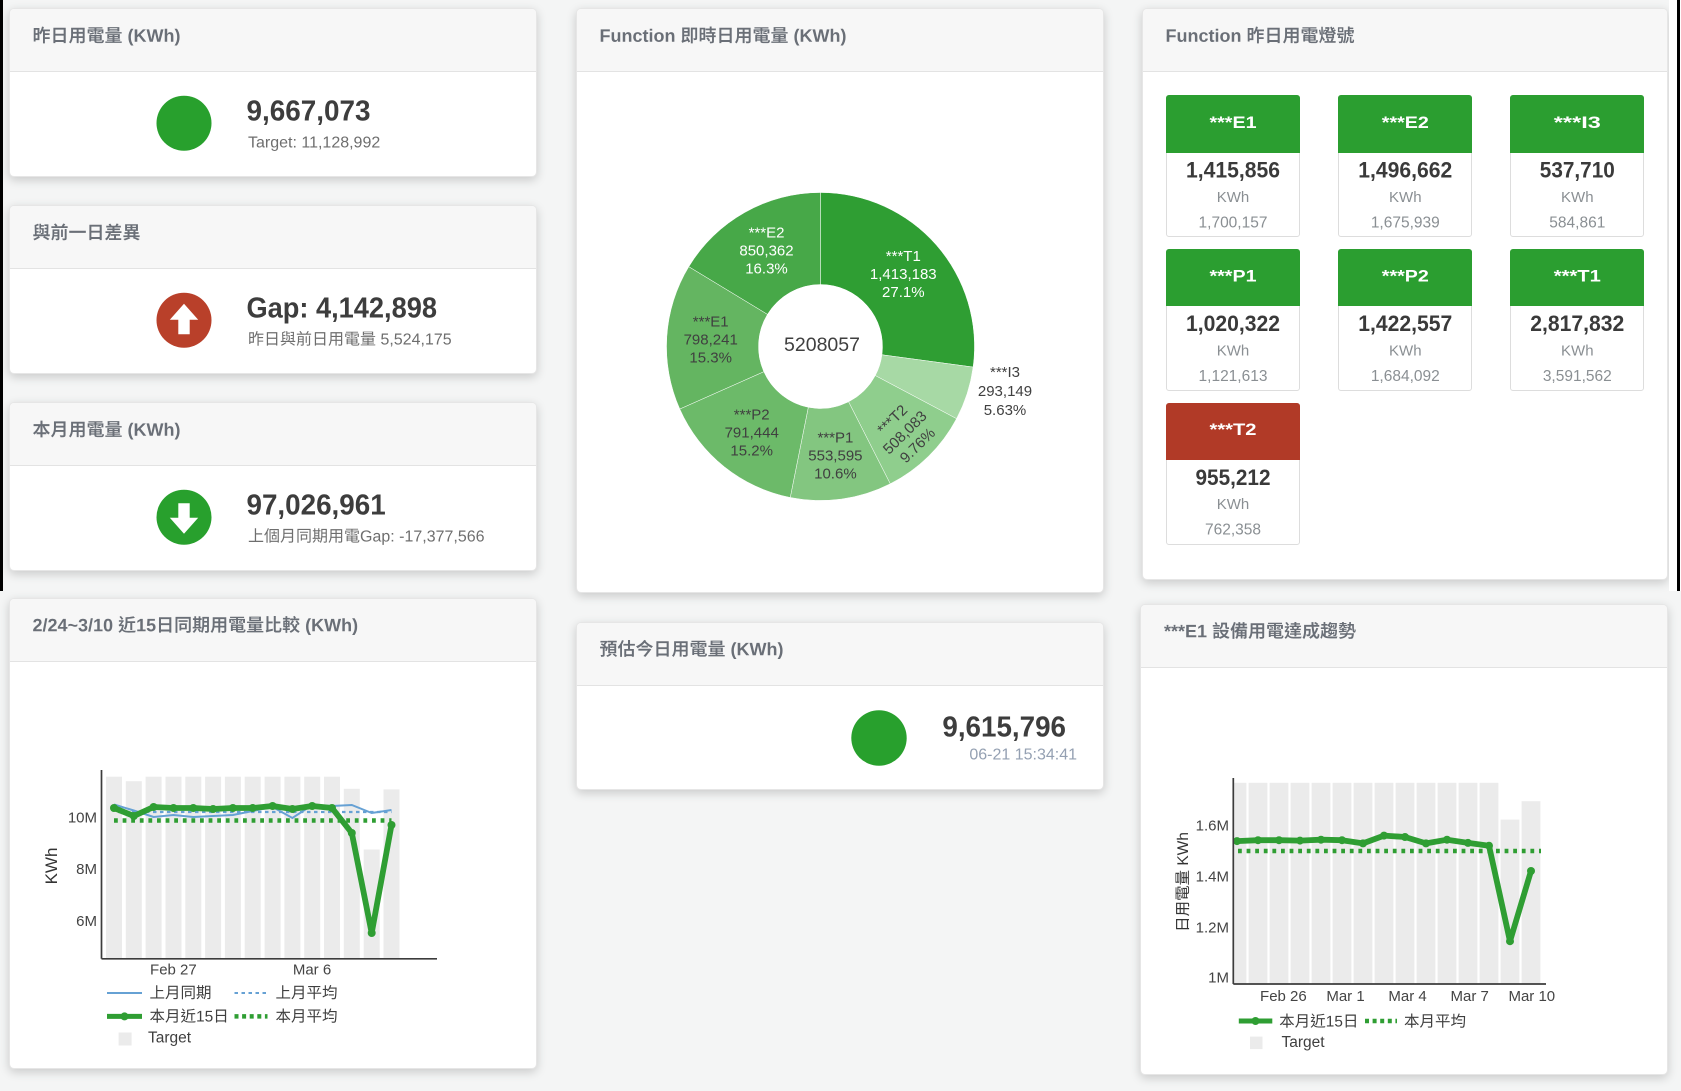  What do you see at coordinates (1577, 376) in the screenshot?
I see `svg-text: 3,591,562` at bounding box center [1577, 376].